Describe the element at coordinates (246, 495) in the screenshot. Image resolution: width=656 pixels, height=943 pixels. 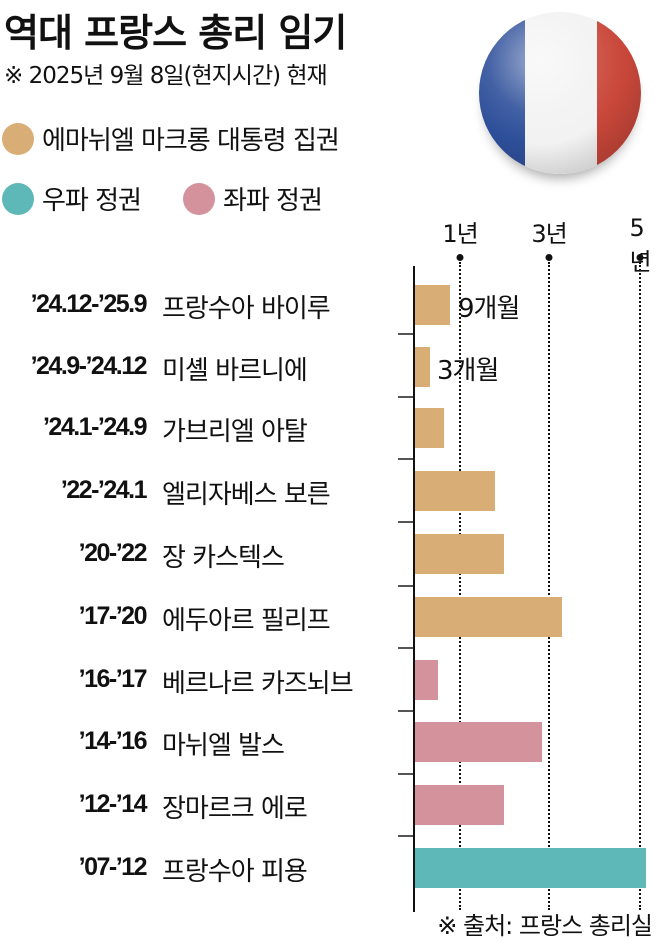
I see `pm-name: 엘리자베스 보른` at that location.